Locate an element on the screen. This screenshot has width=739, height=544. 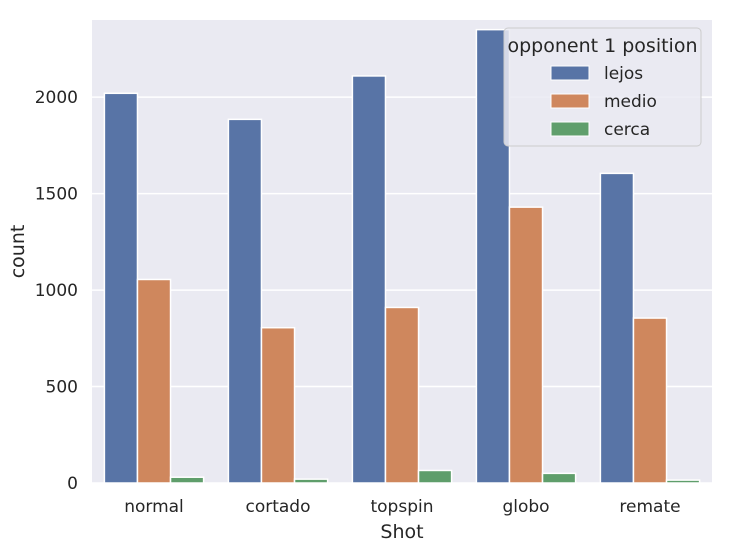
bar-lejos-topspin is located at coordinates (369, 279).